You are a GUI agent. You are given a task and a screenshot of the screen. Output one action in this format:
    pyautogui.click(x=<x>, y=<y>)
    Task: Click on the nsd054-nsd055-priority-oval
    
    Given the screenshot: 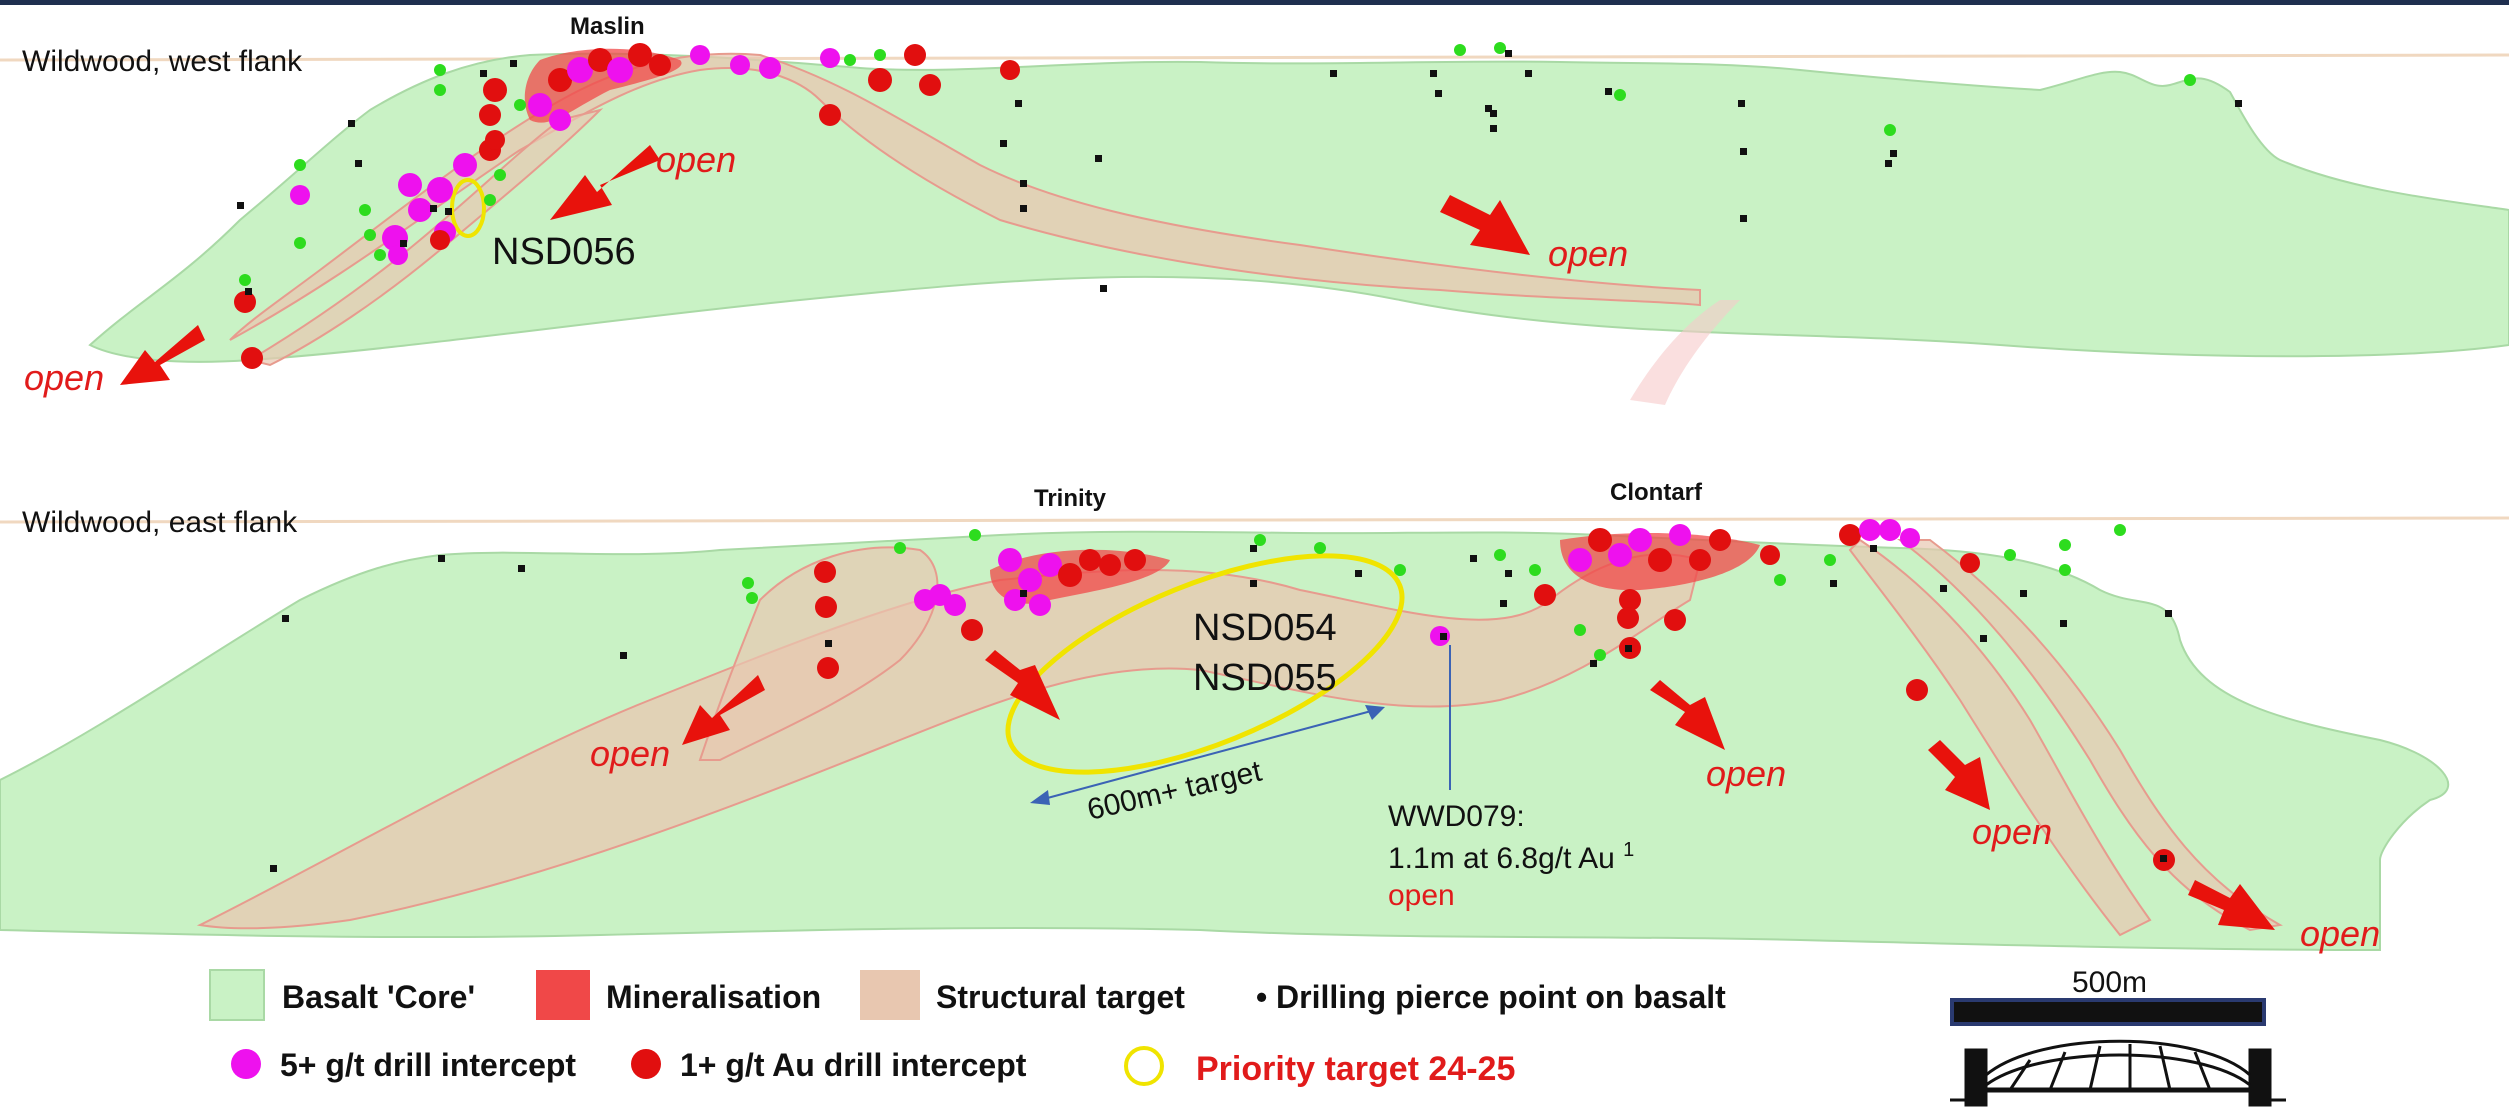 What is the action you would take?
    pyautogui.click(x=1205, y=664)
    